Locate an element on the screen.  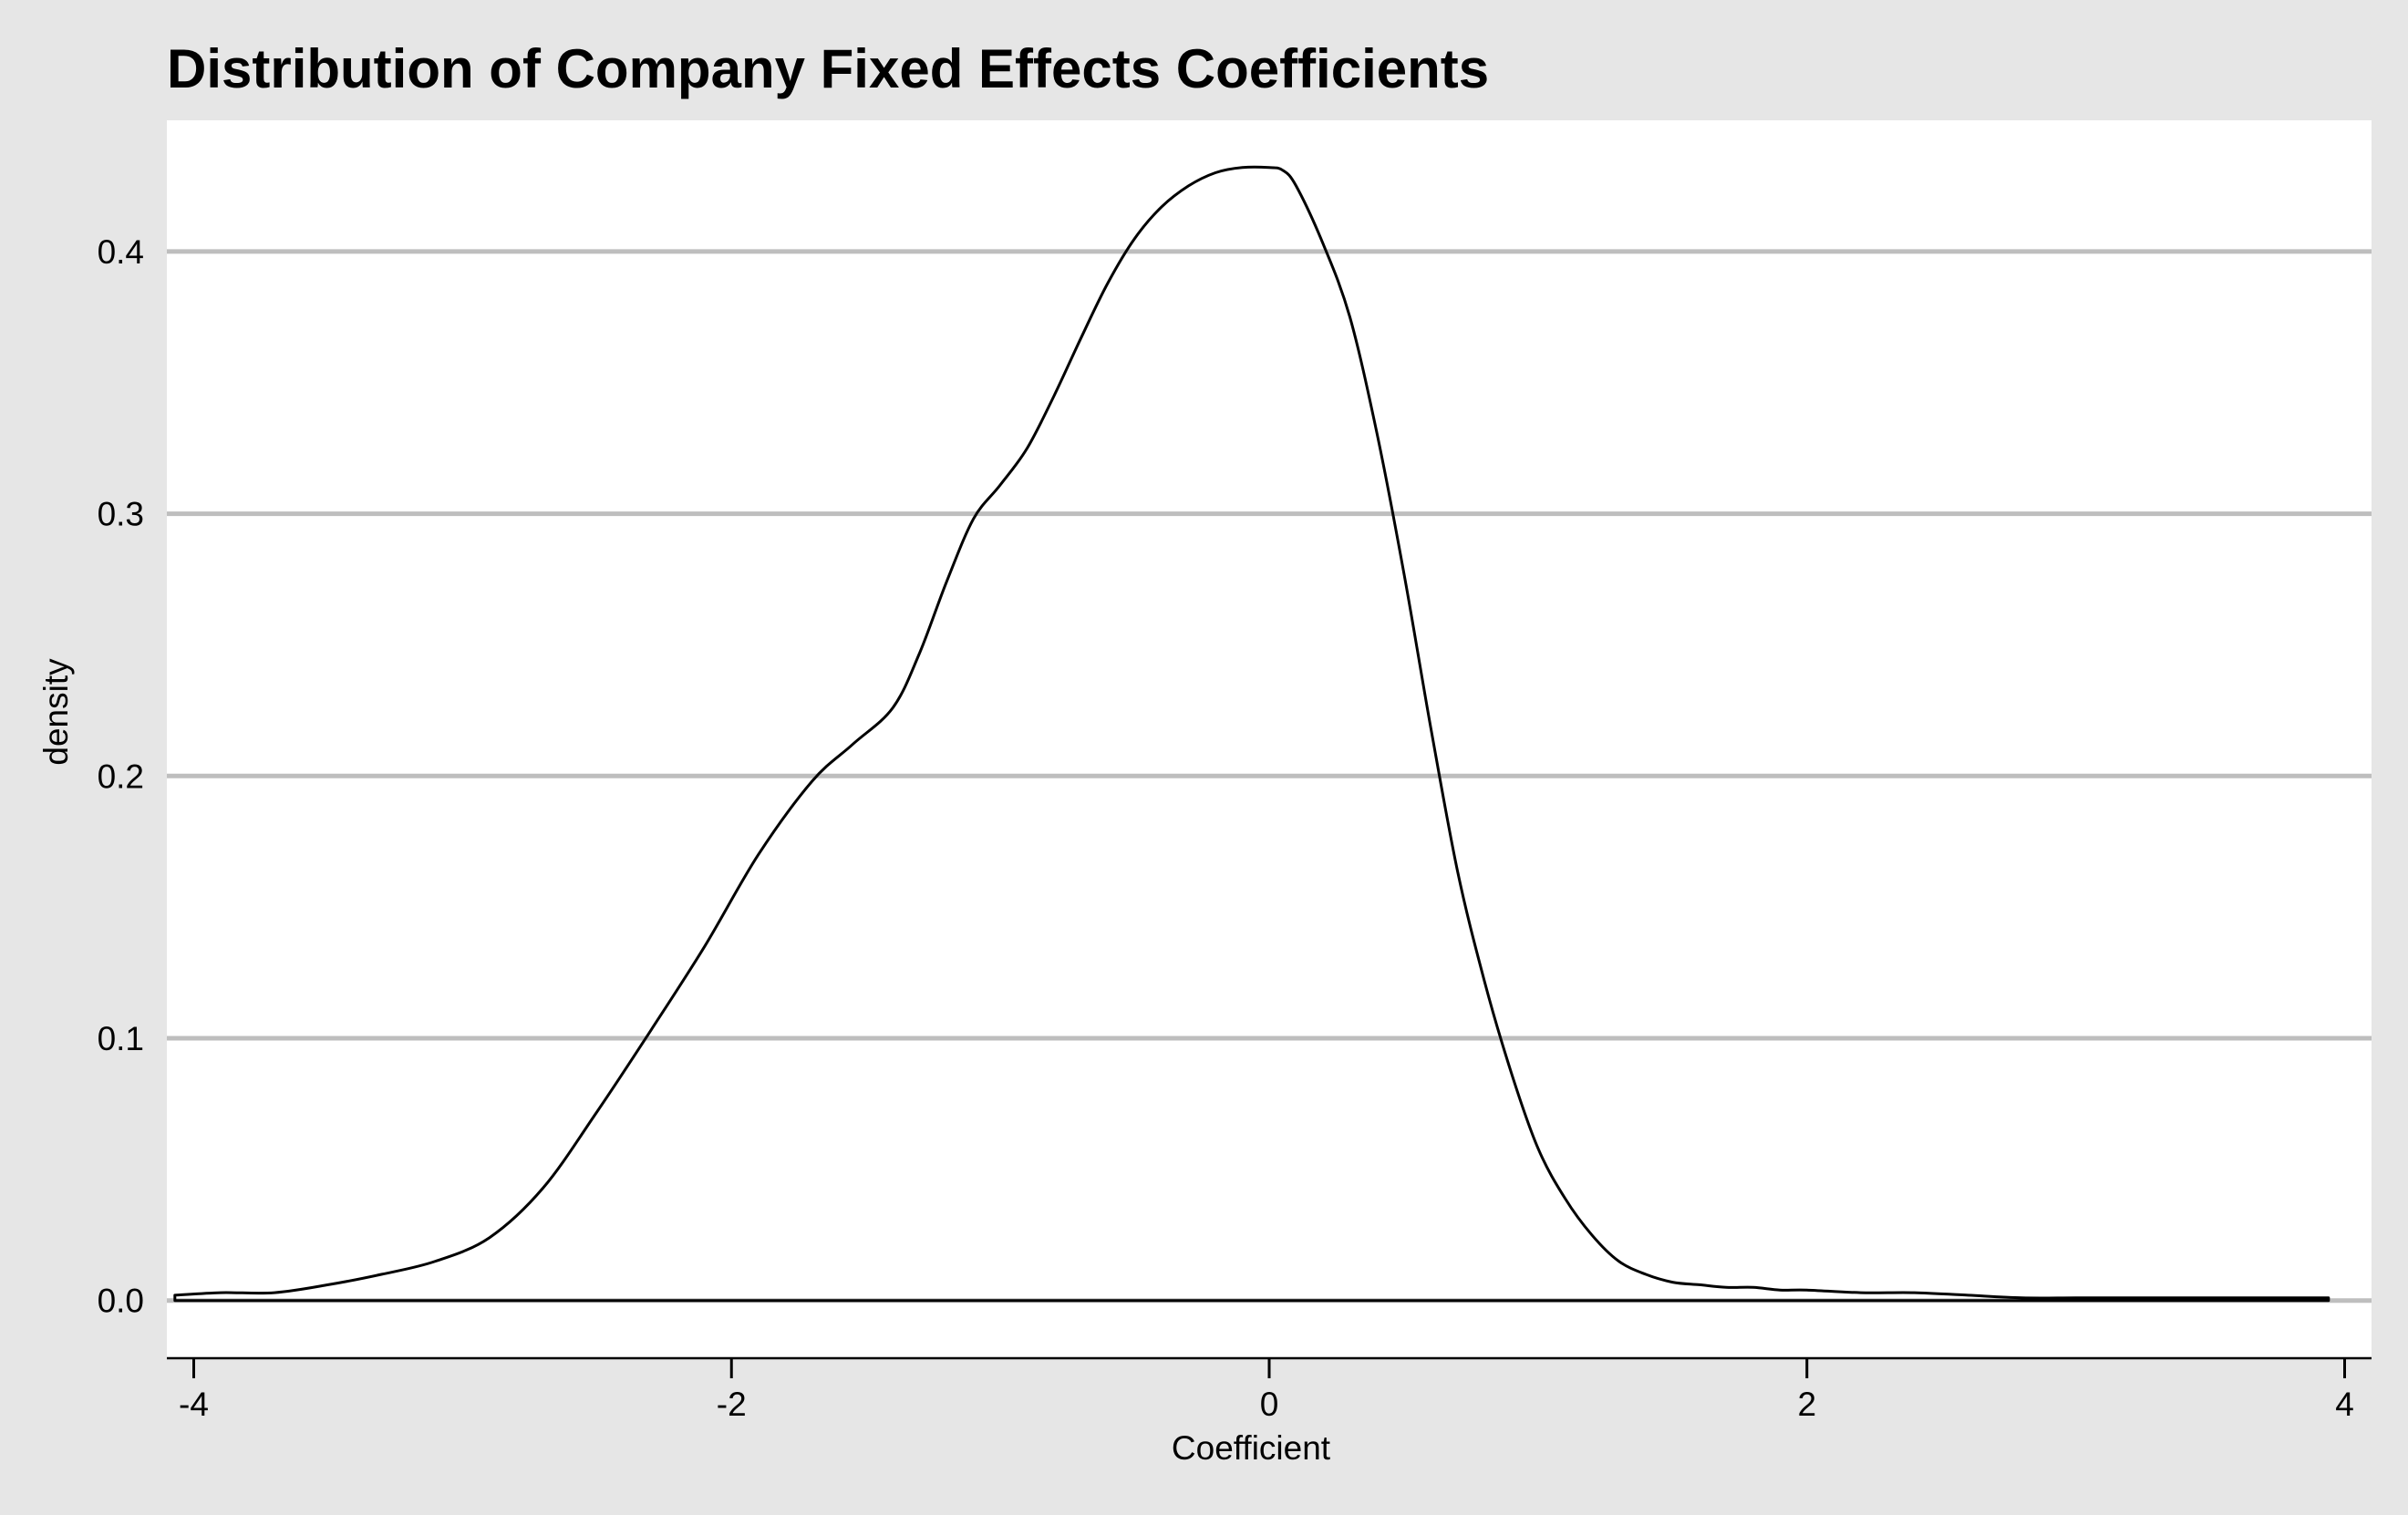
x-tick-label: 4 is located at coordinates (2344, 1405).